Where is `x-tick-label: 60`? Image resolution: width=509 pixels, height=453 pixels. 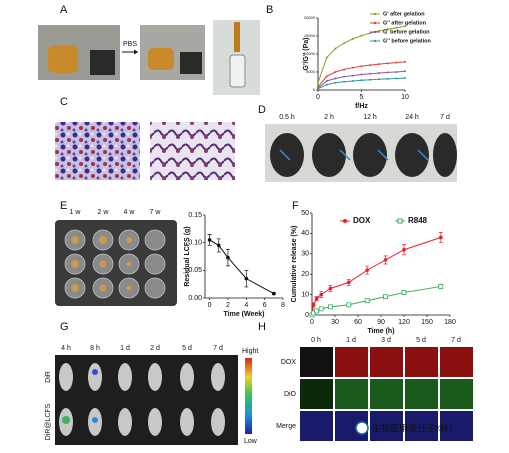
x-tick-label: 60 is located at coordinates (358, 322).